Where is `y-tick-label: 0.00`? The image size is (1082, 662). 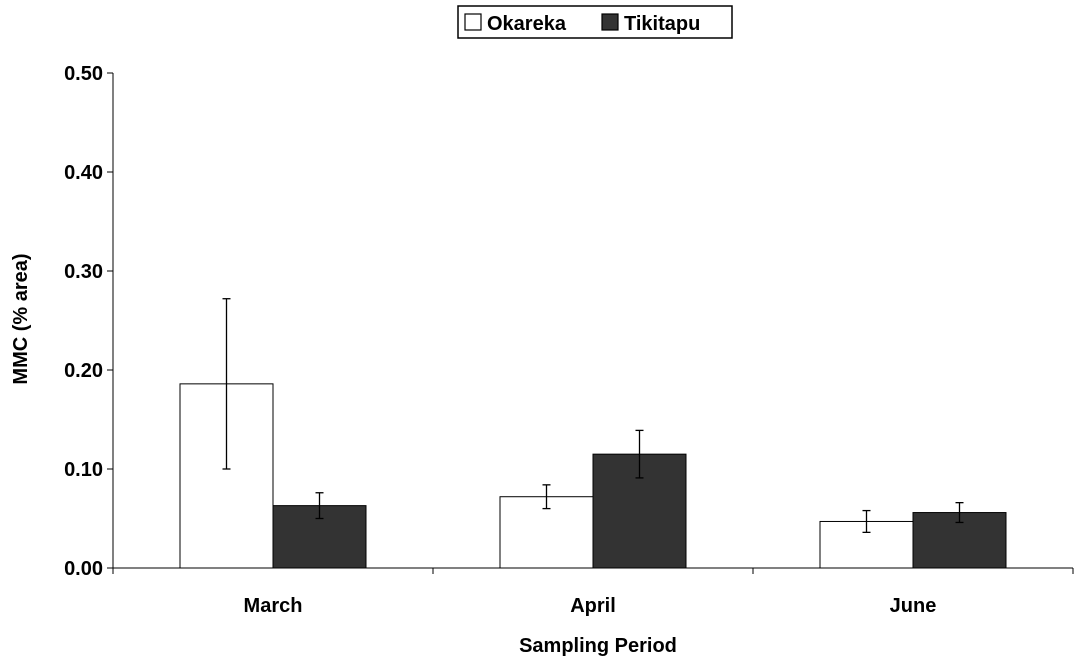
y-tick-label: 0.00 is located at coordinates (83, 569).